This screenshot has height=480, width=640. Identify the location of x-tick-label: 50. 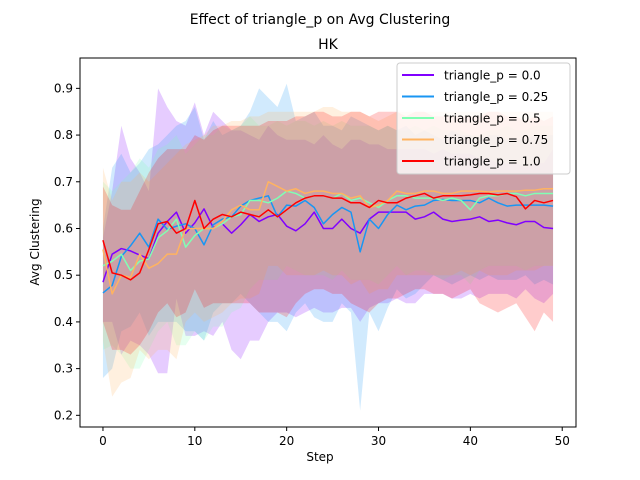
(562, 441).